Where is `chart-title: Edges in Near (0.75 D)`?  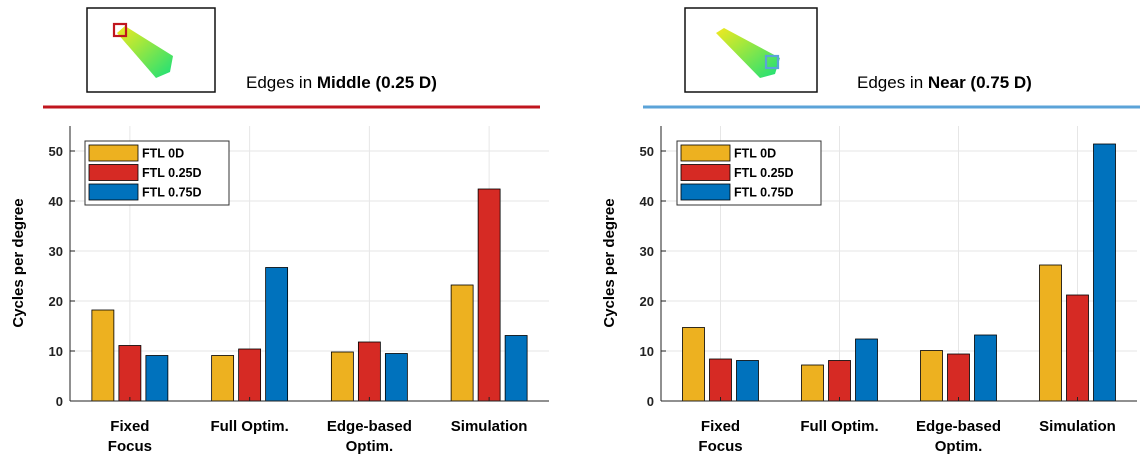 chart-title: Edges in Near (0.75 D) is located at coordinates (944, 82).